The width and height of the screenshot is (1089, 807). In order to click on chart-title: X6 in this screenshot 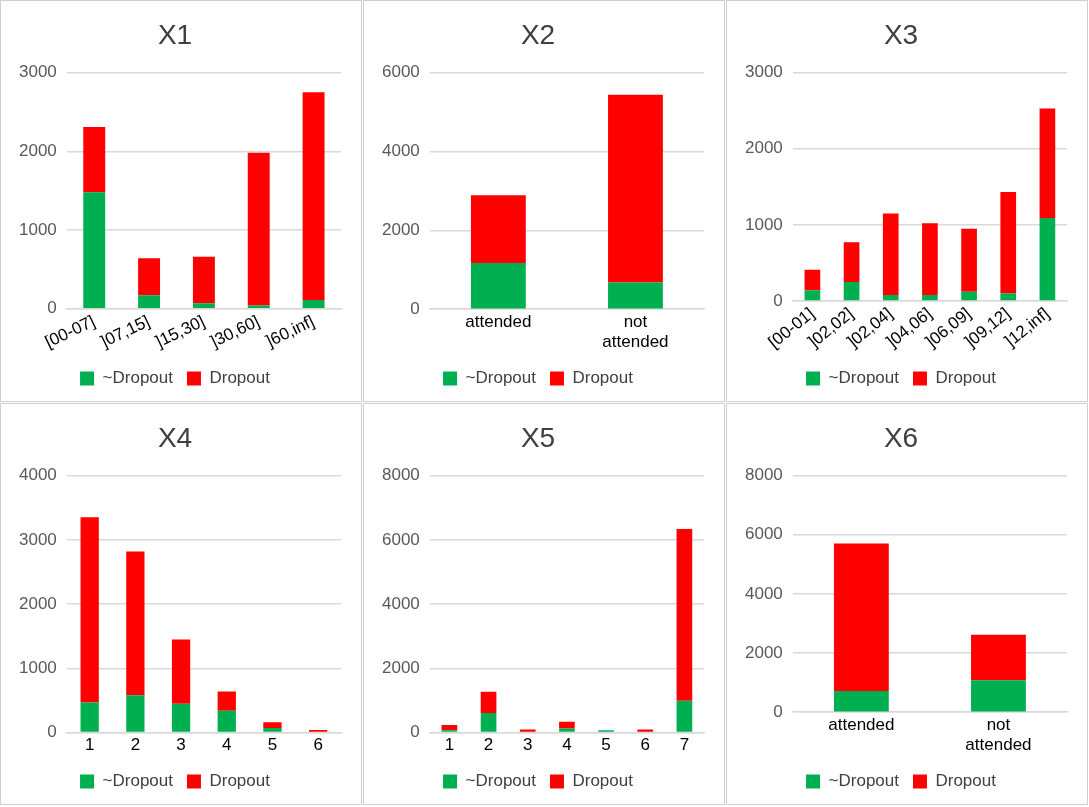, I will do `click(901, 437)`.